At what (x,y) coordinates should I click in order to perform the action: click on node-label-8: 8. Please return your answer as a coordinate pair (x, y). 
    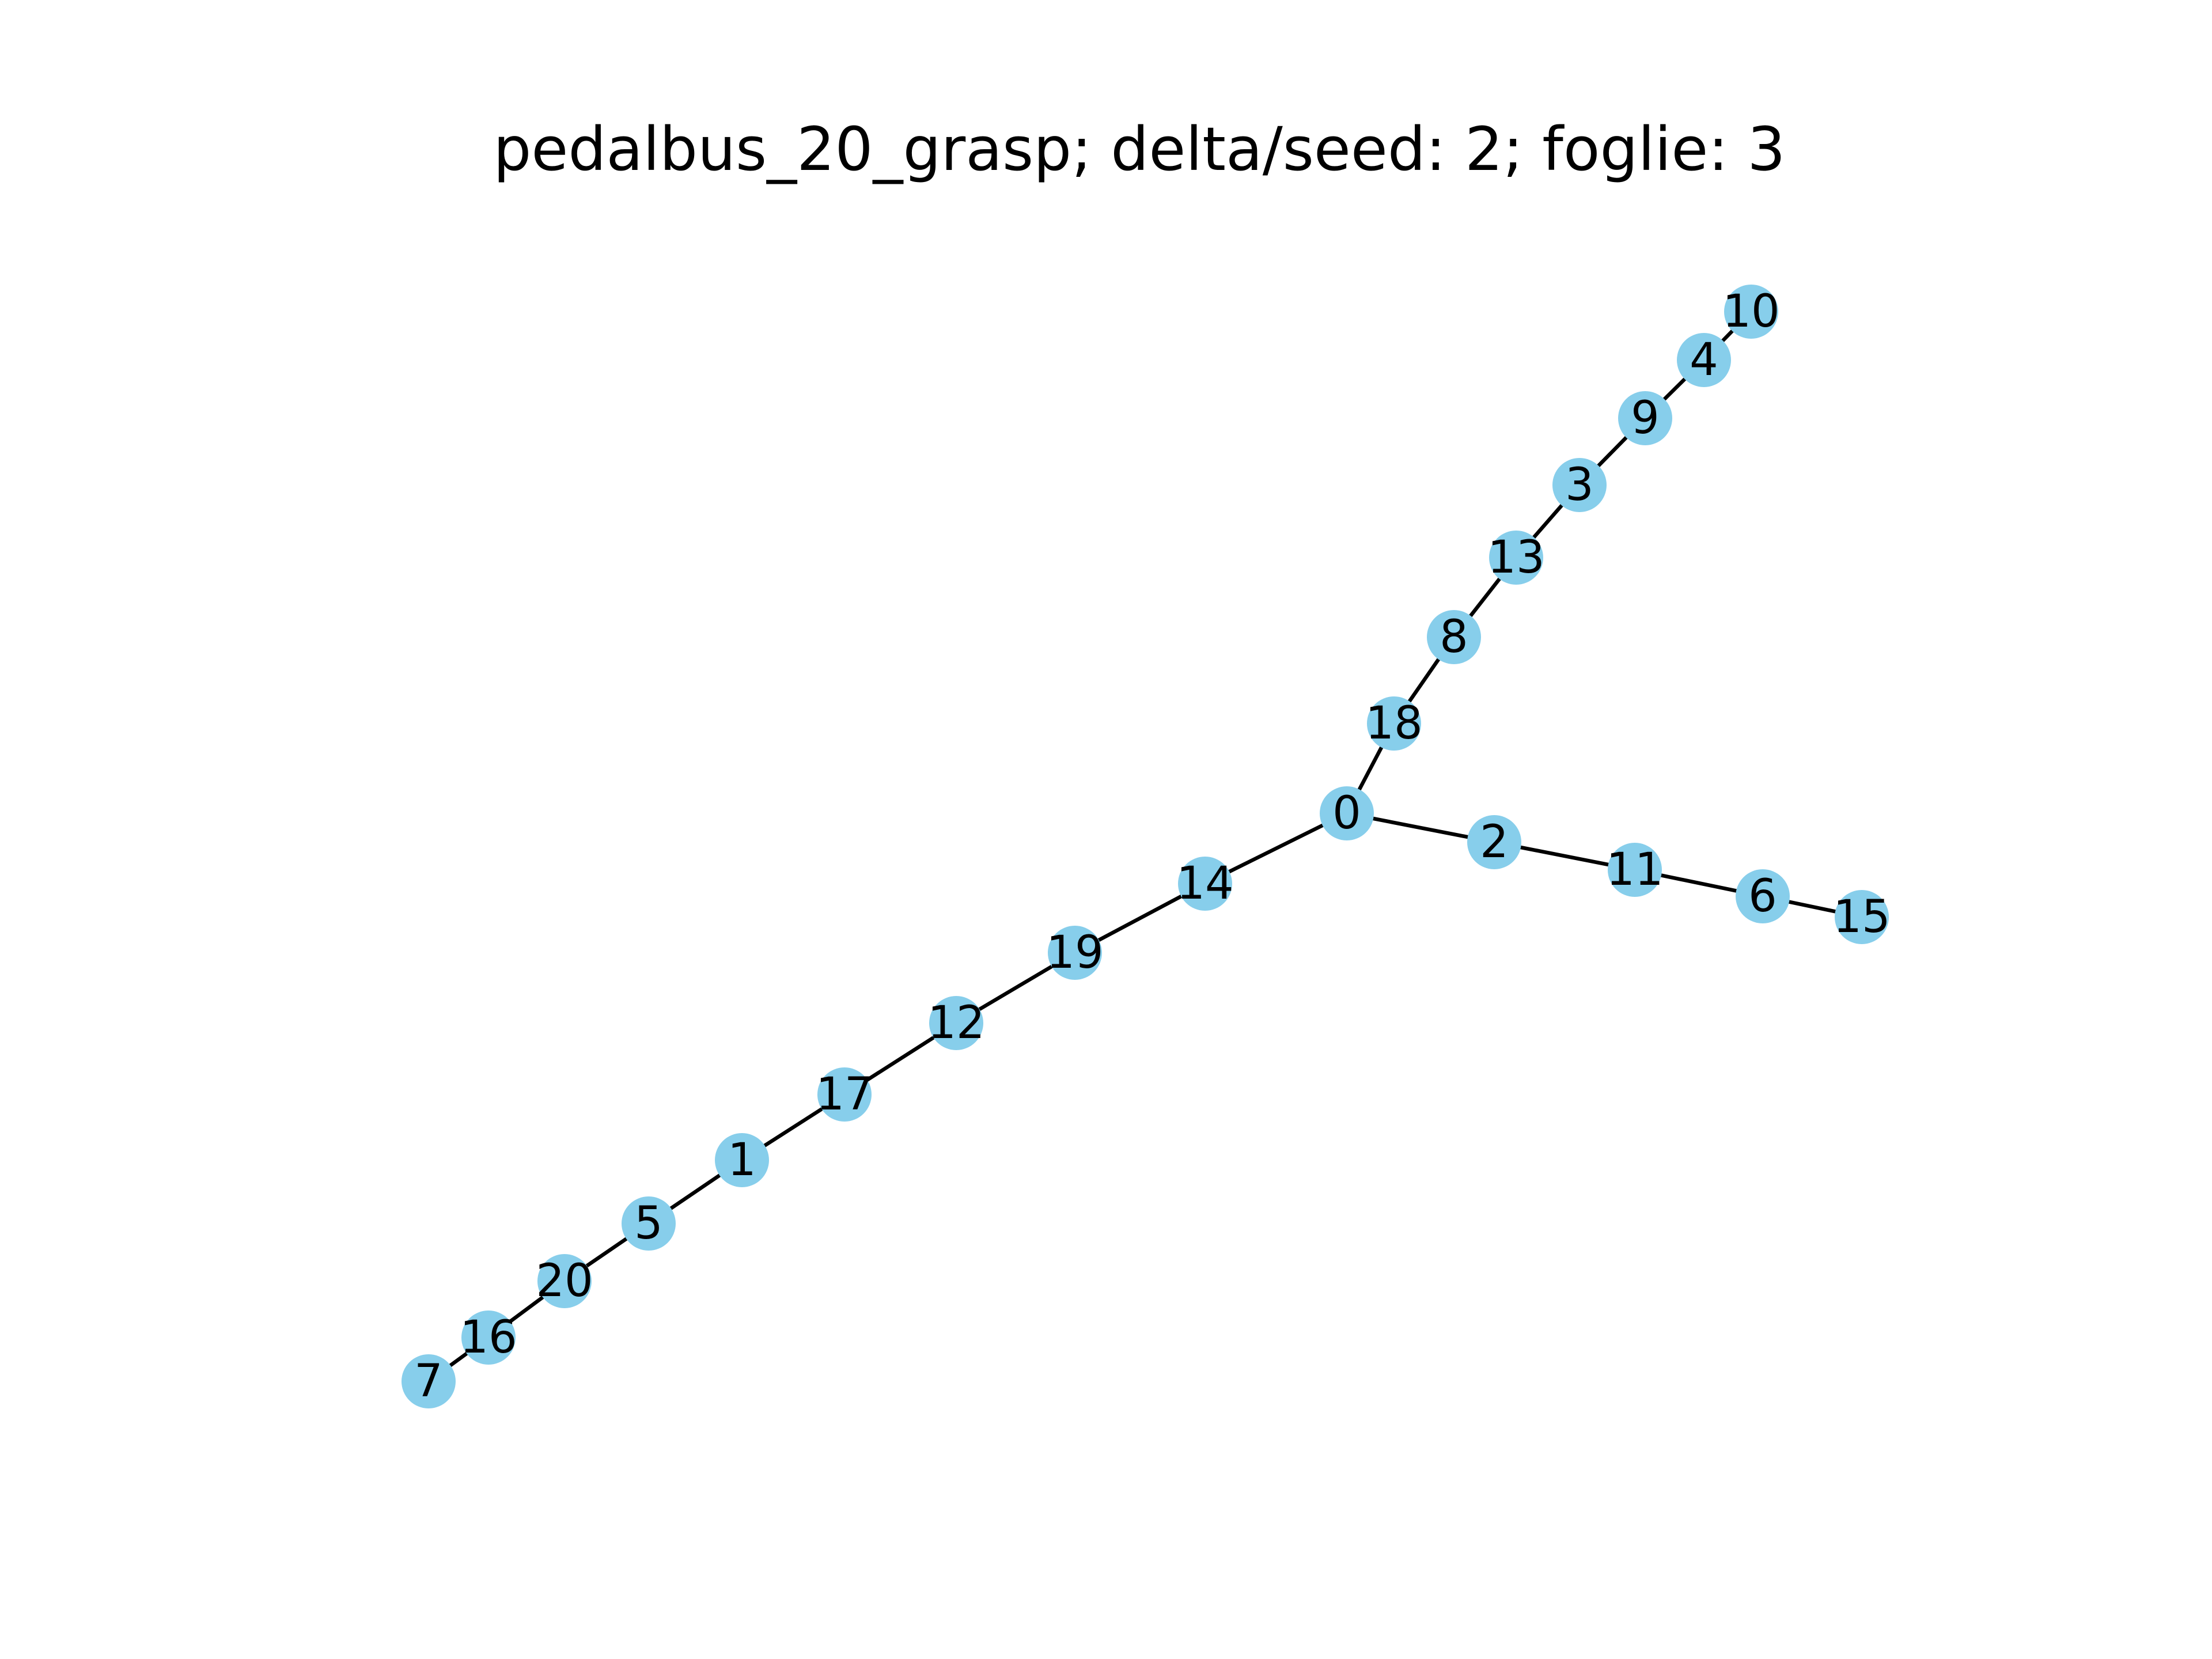
    Looking at the image, I should click on (1454, 637).